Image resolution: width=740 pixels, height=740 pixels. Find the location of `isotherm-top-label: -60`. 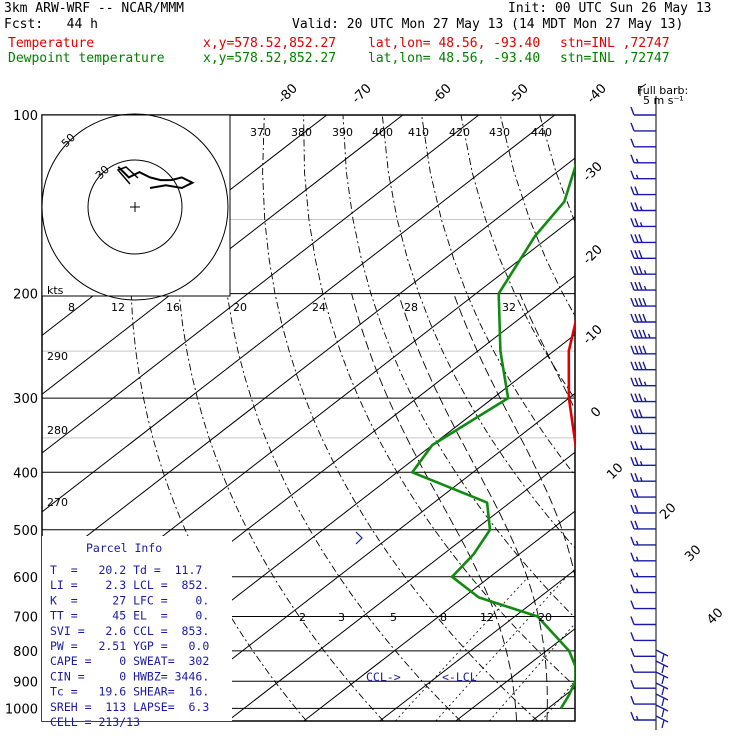

isotherm-top-label: -60 is located at coordinates (442, 94).